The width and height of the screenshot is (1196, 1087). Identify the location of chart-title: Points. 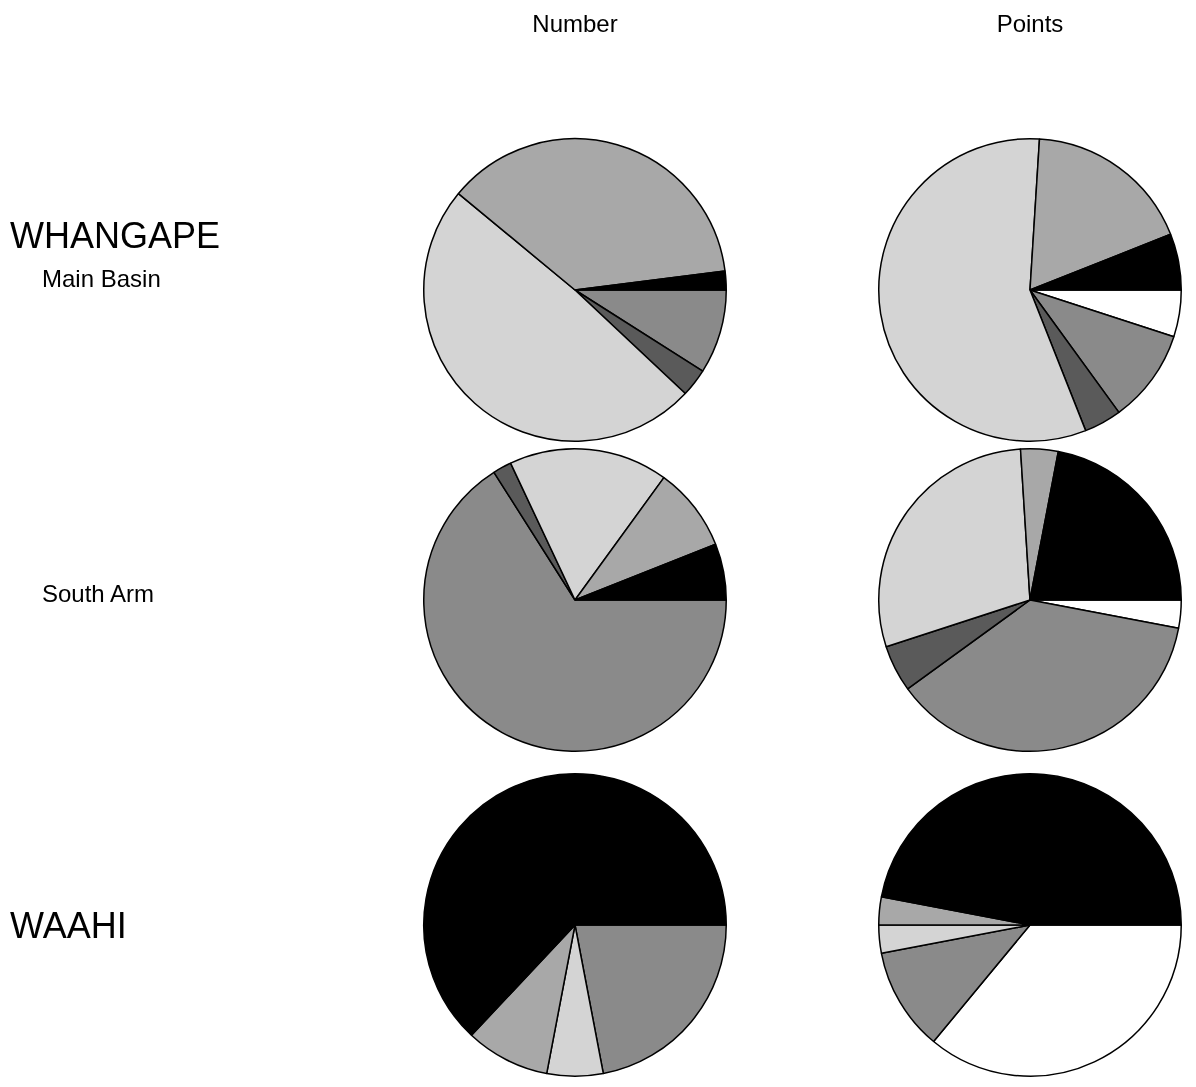
(1030, 24).